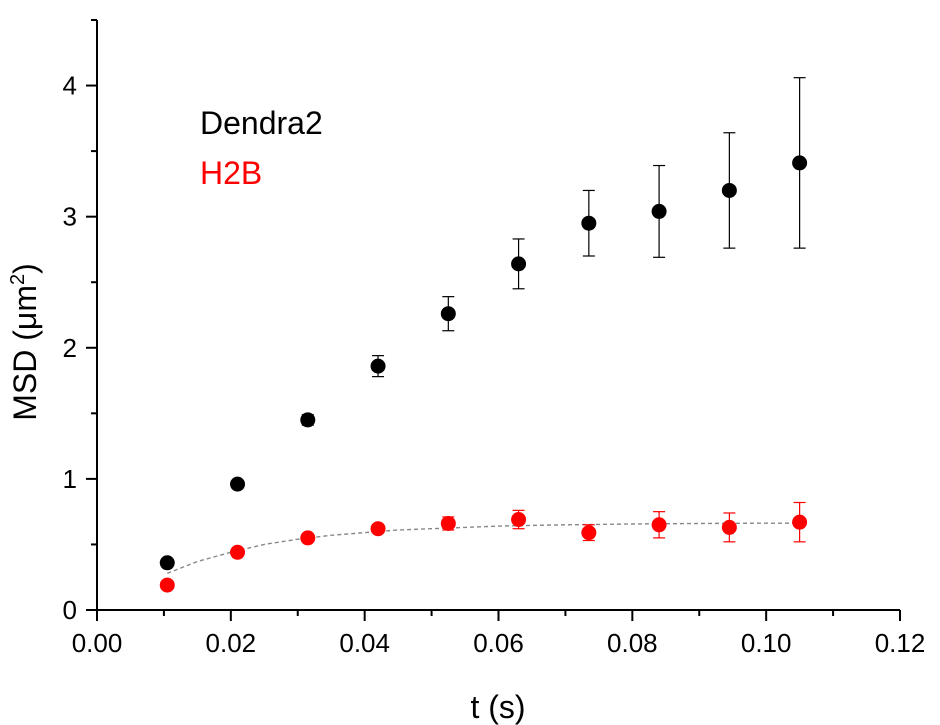 Image resolution: width=940 pixels, height=725 pixels. Describe the element at coordinates (231, 173) in the screenshot. I see `legend-entry-h2b: H2B` at that location.